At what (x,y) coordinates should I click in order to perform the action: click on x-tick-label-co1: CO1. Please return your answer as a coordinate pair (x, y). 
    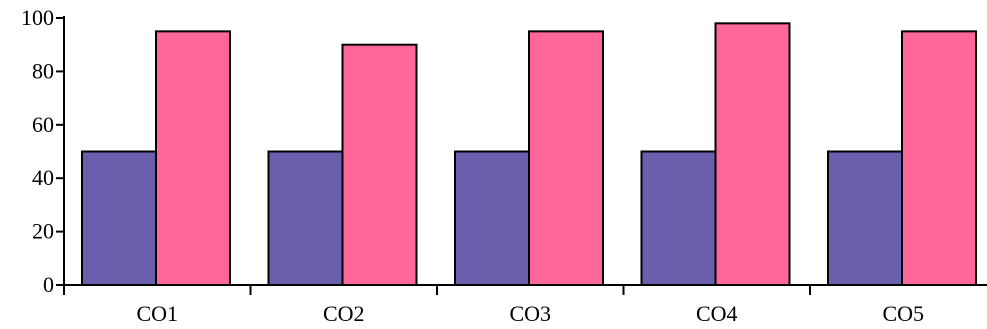
    Looking at the image, I should click on (157, 313).